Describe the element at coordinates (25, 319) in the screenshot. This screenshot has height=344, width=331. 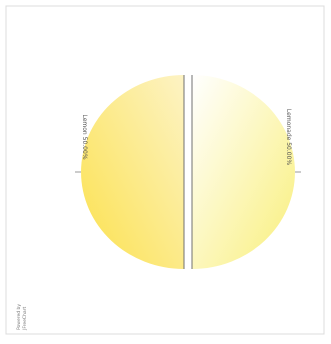
I see `watermark-line-2: JFreeChart` at that location.